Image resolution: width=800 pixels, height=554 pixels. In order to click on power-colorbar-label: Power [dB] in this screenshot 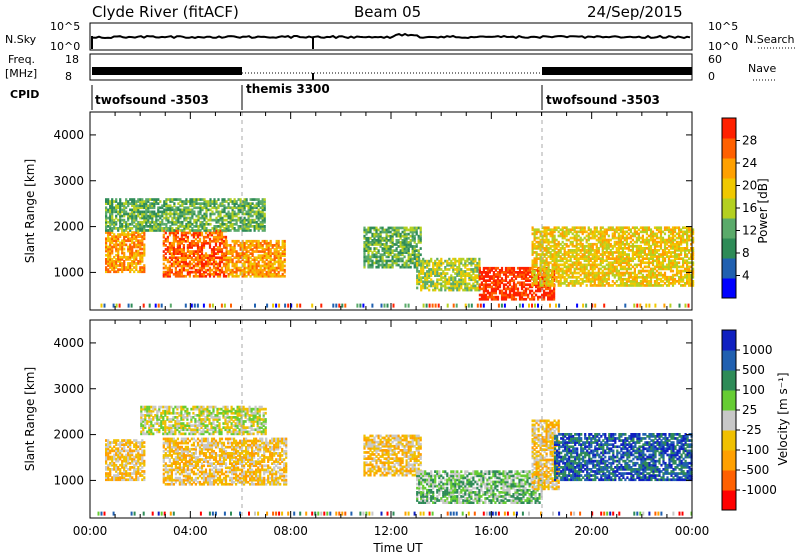, I will do `click(763, 210)`.